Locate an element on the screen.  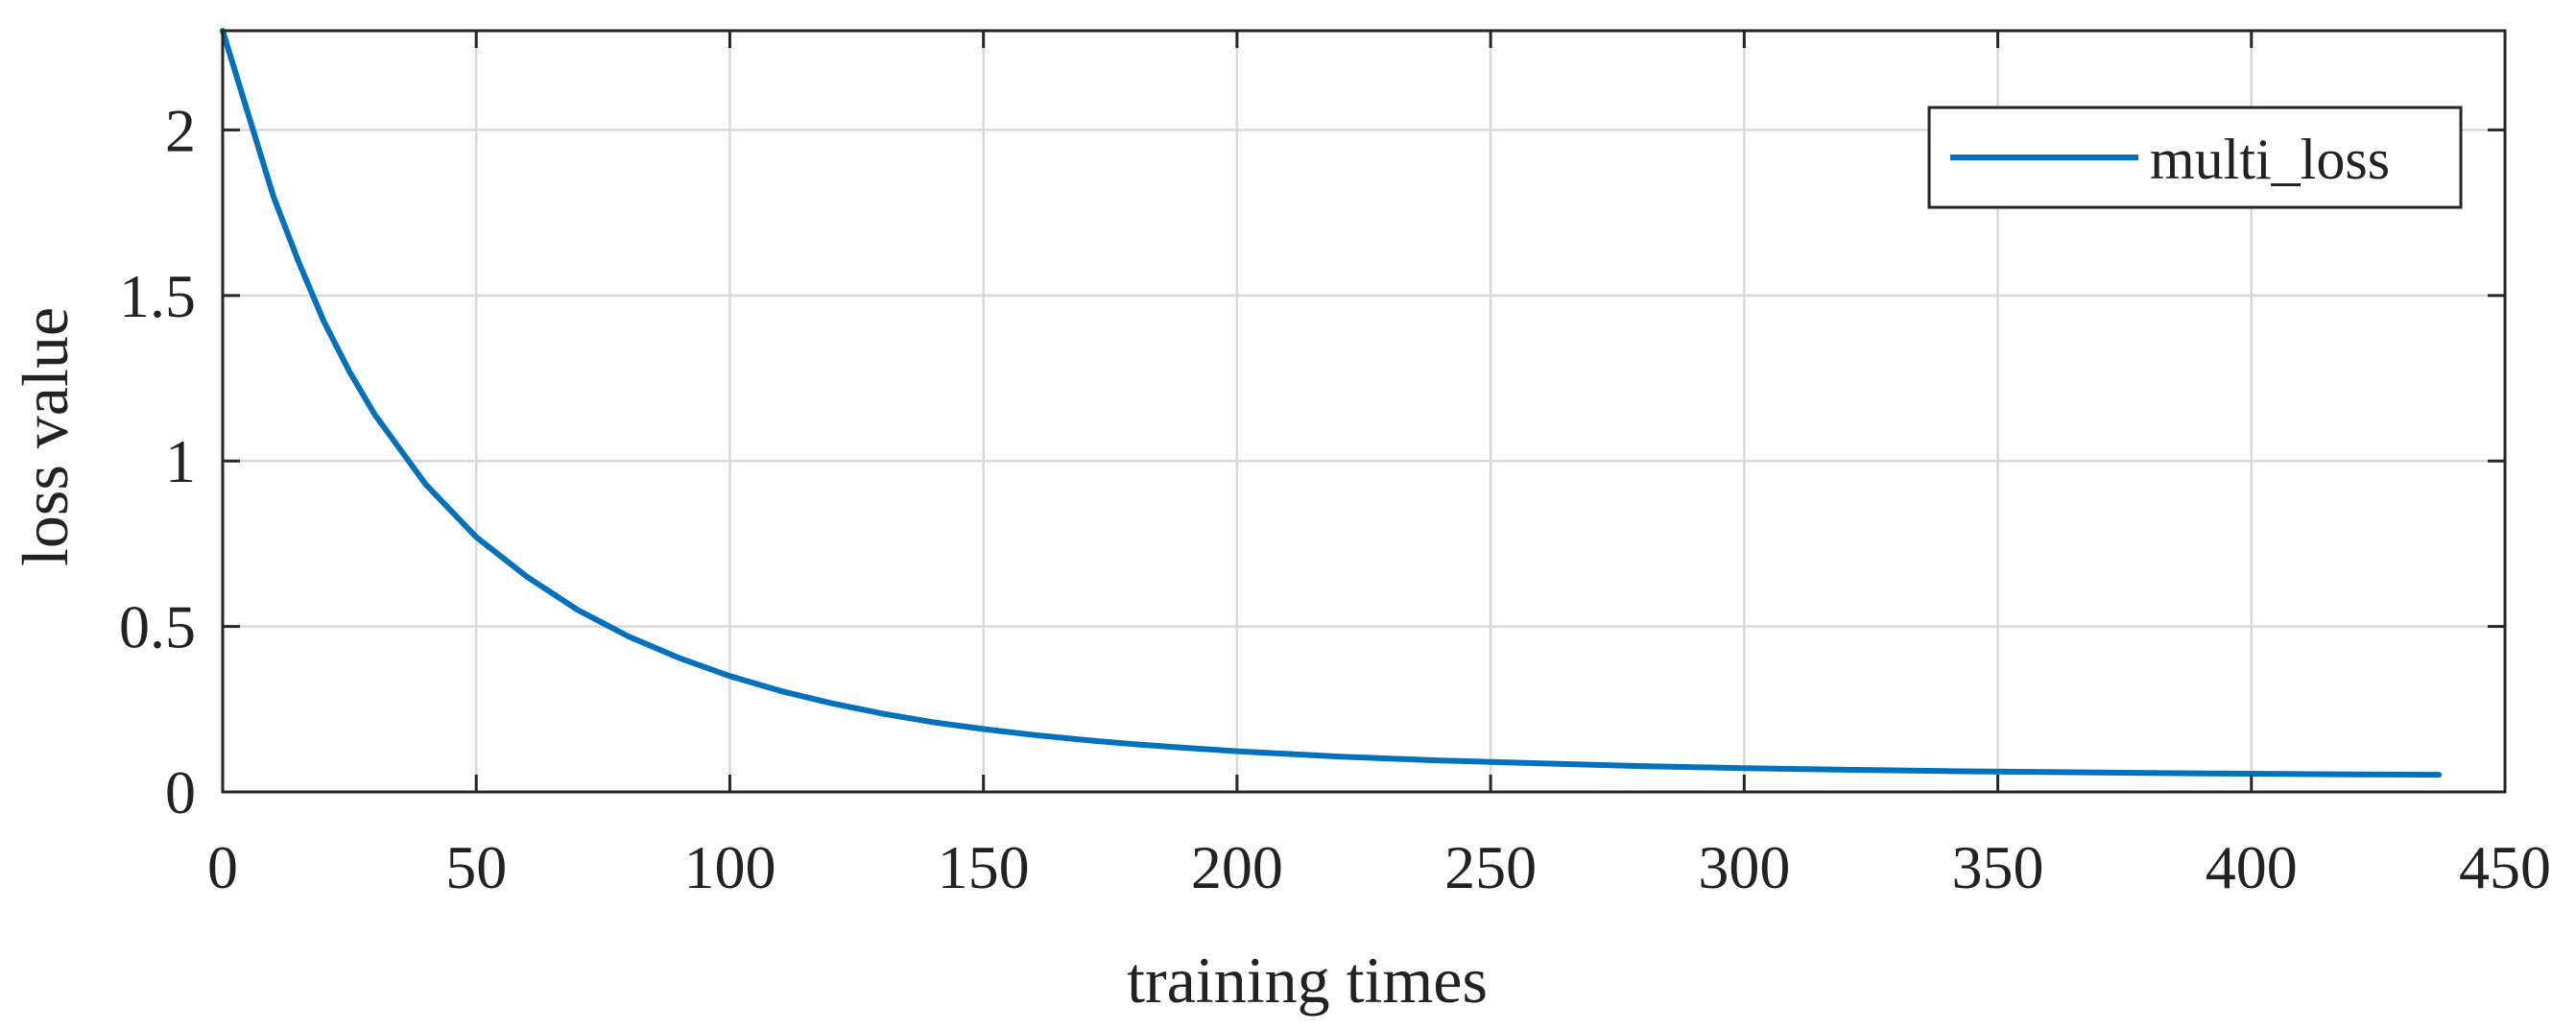
y-axis-title: loss value is located at coordinates (45, 436).